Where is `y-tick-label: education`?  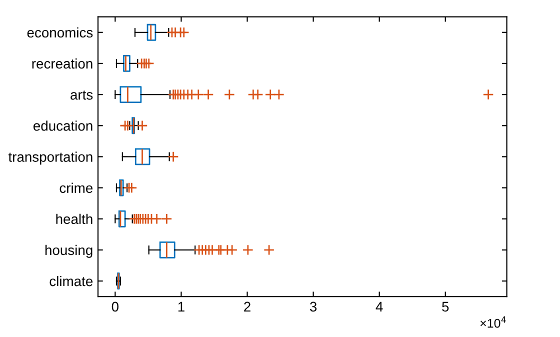 y-tick-label: education is located at coordinates (63, 125).